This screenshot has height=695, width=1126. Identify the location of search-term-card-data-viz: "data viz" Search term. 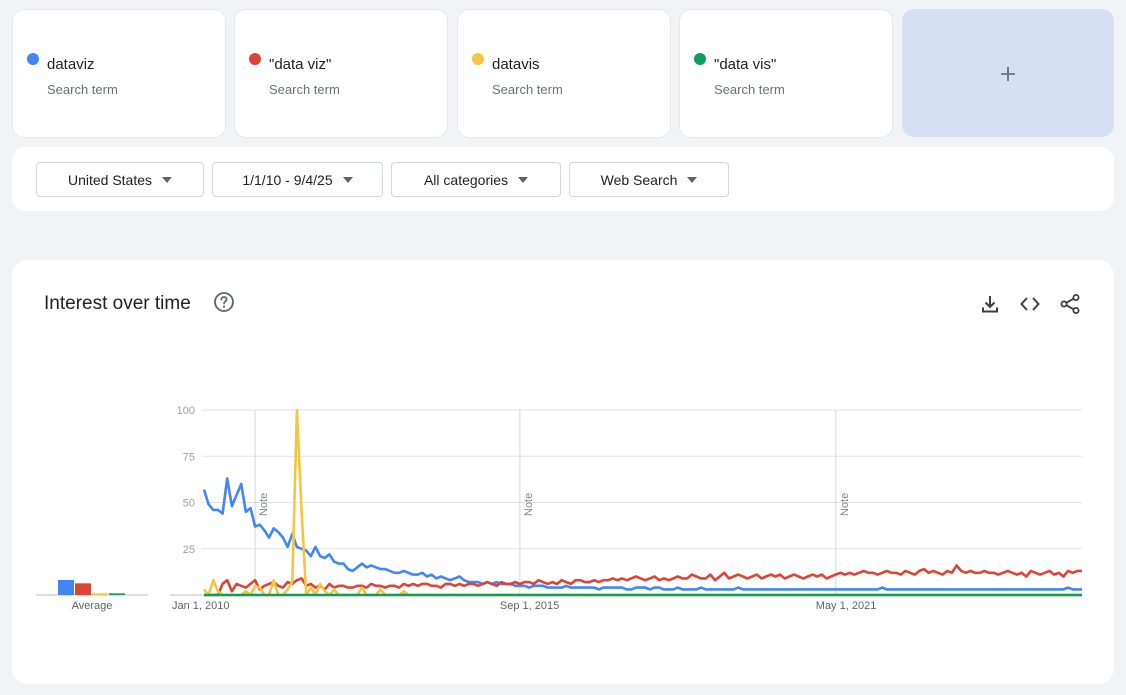
(341, 73).